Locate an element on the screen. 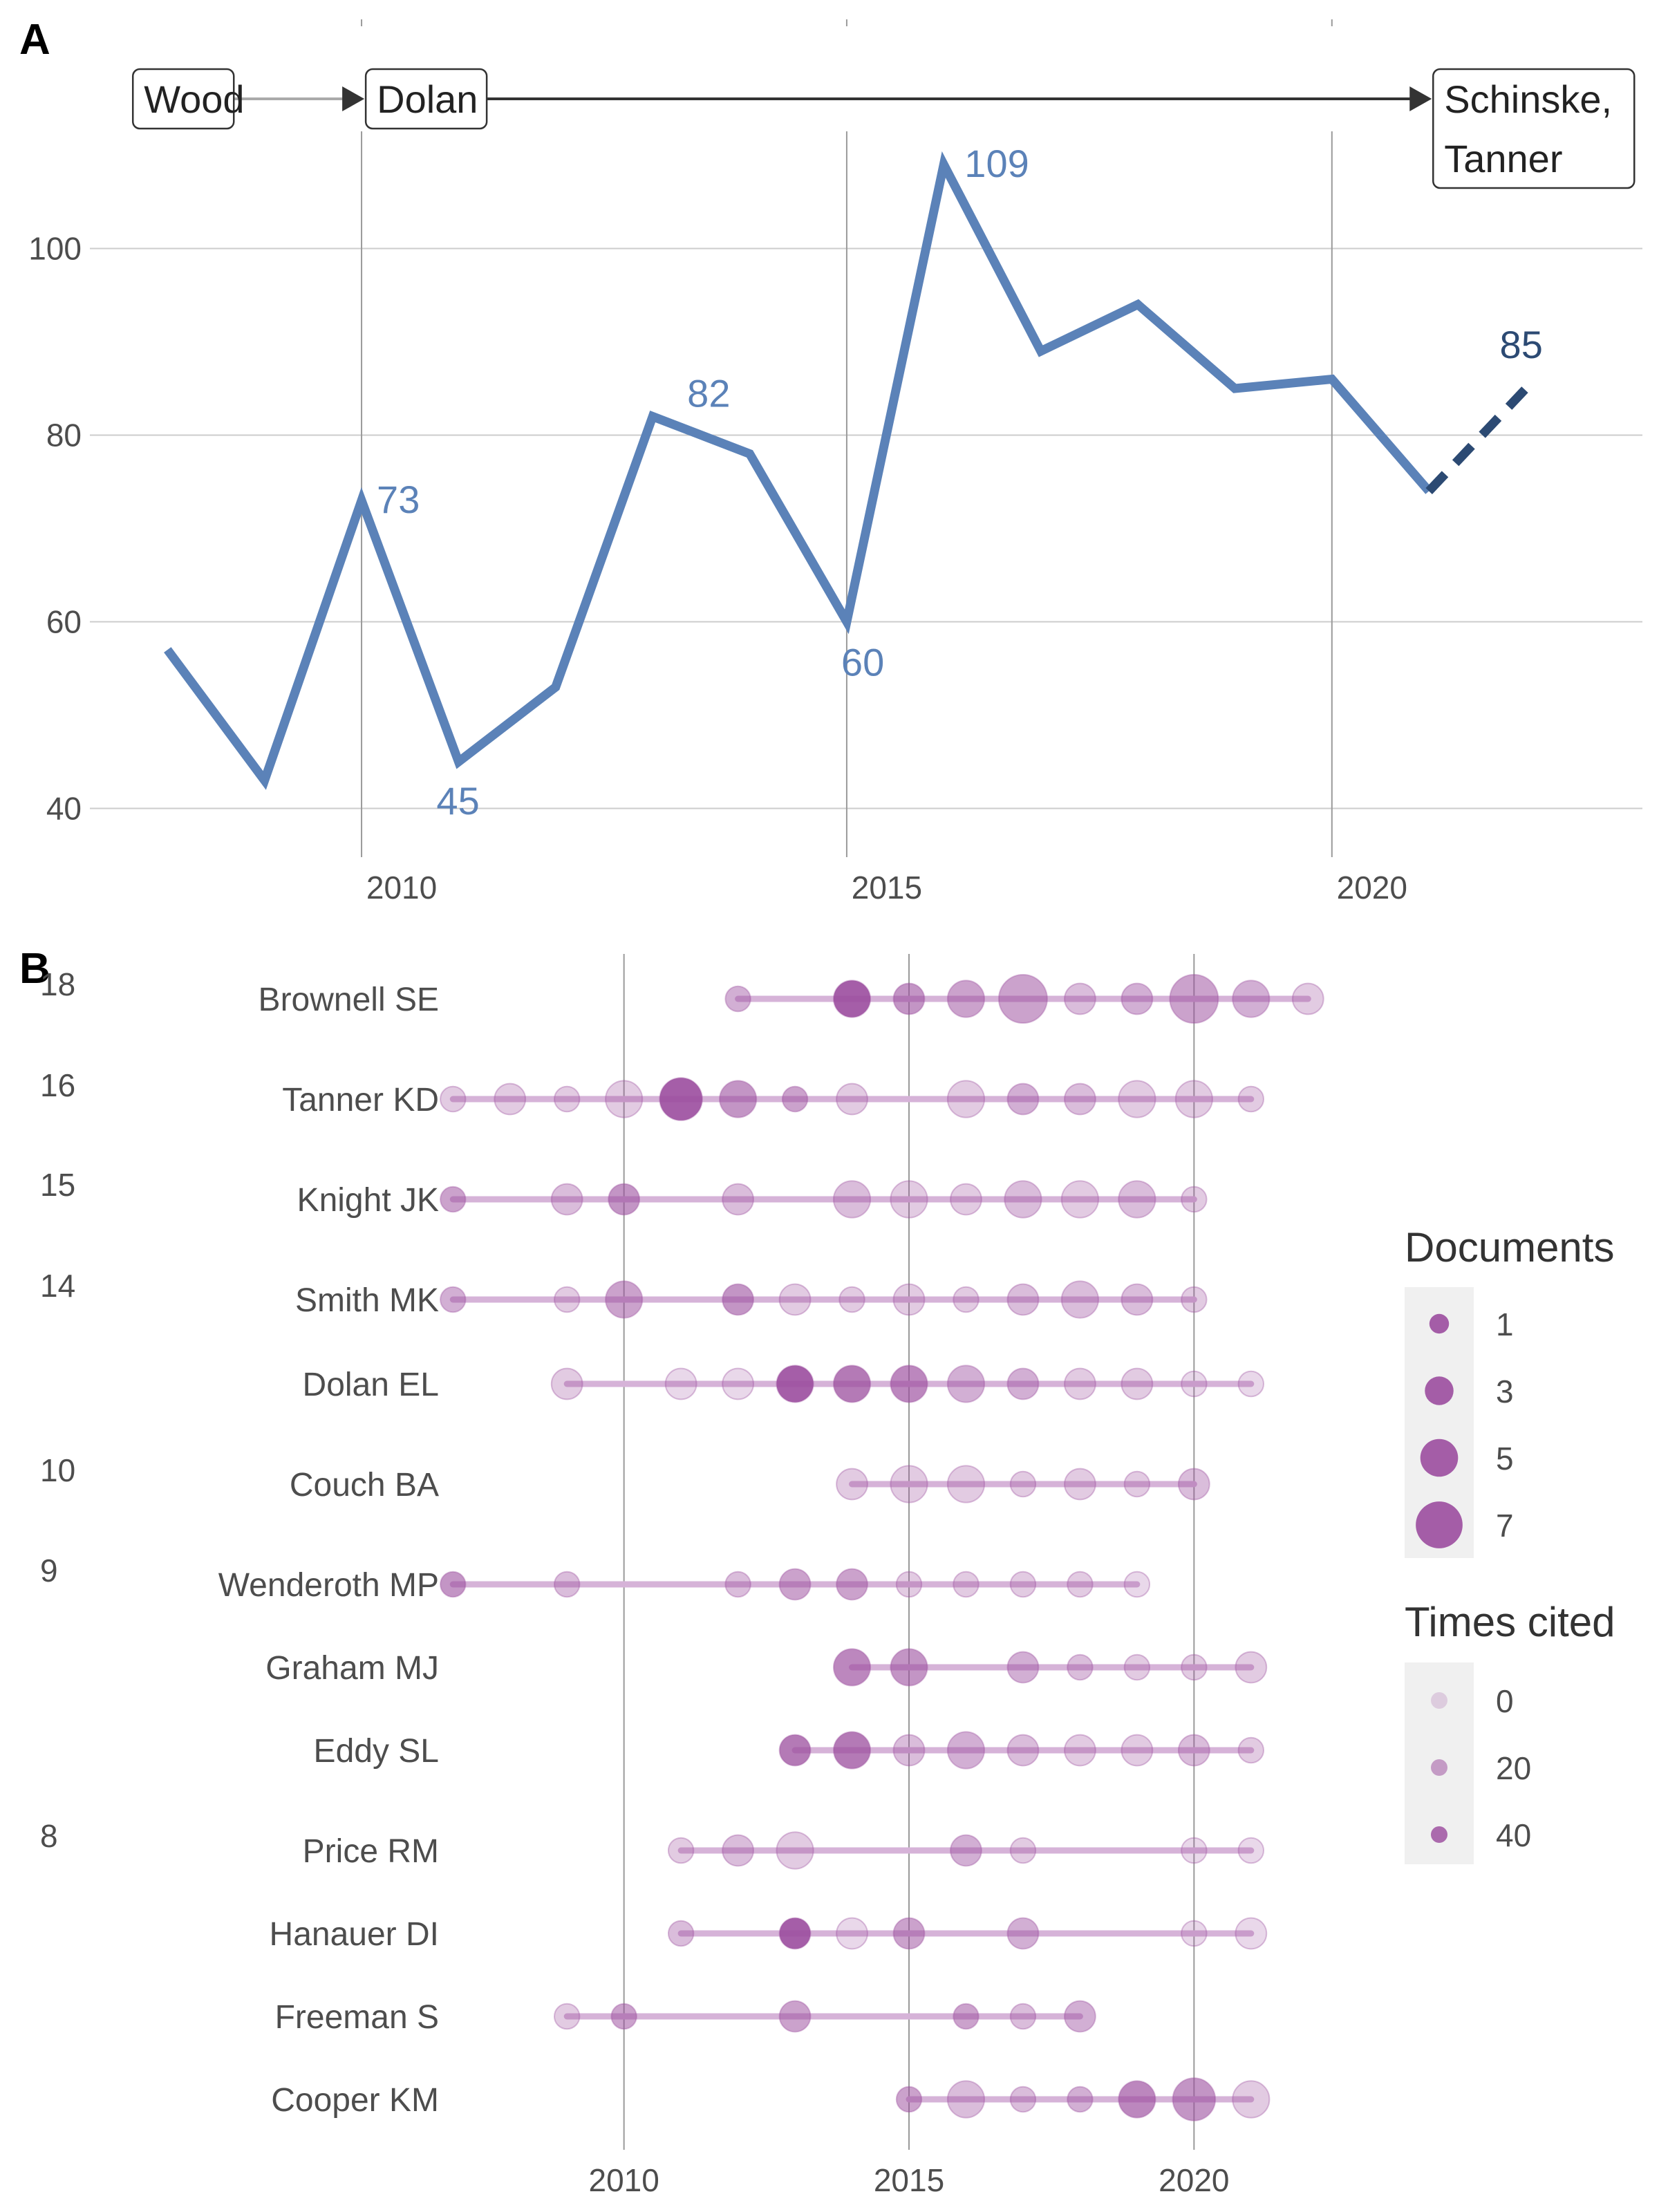  y-tick-label: 100 is located at coordinates (55, 249).